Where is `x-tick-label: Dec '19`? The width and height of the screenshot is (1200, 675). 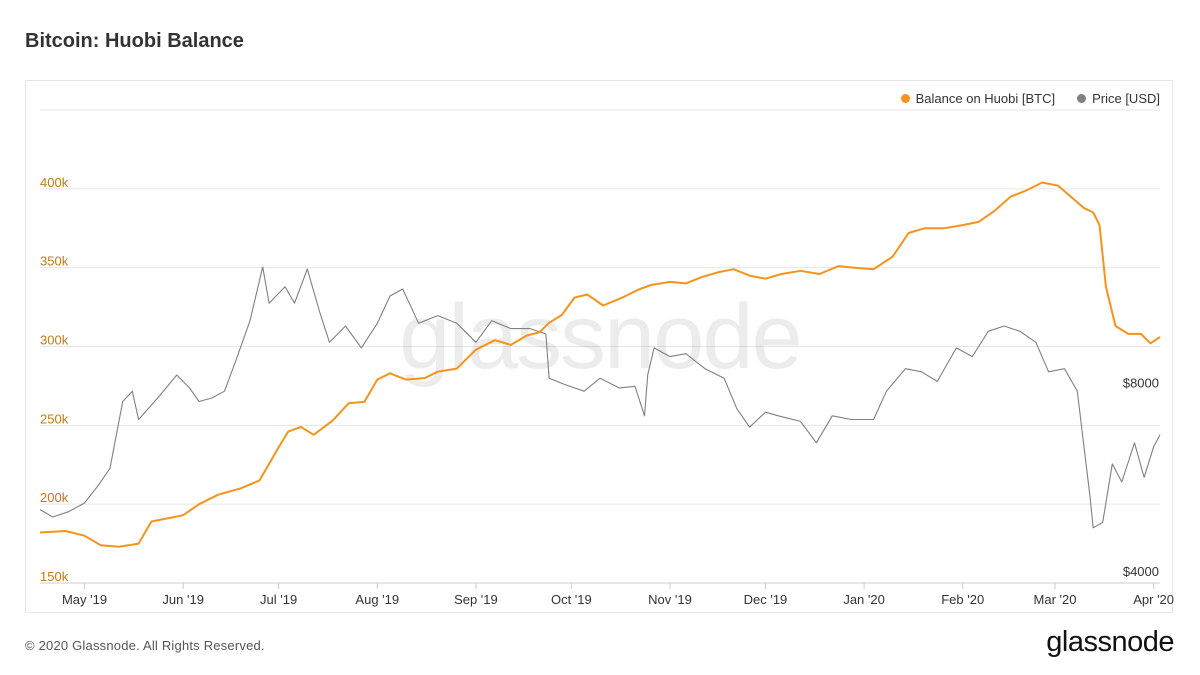
x-tick-label: Dec '19 is located at coordinates (766, 599).